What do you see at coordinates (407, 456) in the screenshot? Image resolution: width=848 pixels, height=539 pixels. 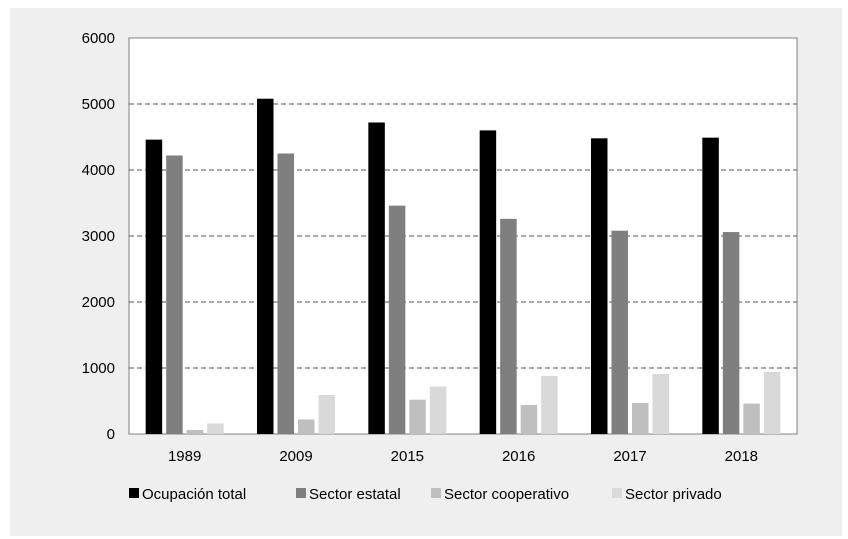 I see `x-tick-label: 2015` at bounding box center [407, 456].